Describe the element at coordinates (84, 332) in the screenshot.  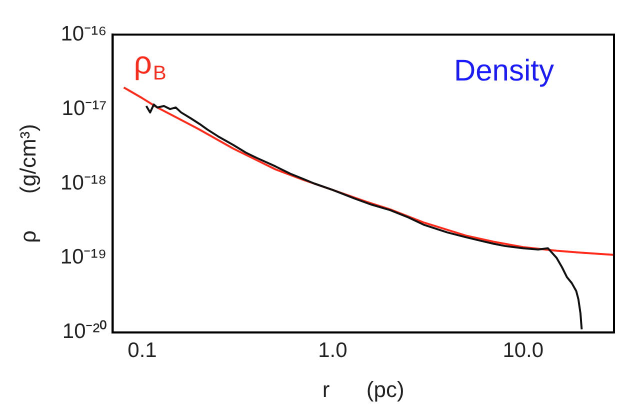
I see `y-tick-label: 10⁻²⁰` at that location.